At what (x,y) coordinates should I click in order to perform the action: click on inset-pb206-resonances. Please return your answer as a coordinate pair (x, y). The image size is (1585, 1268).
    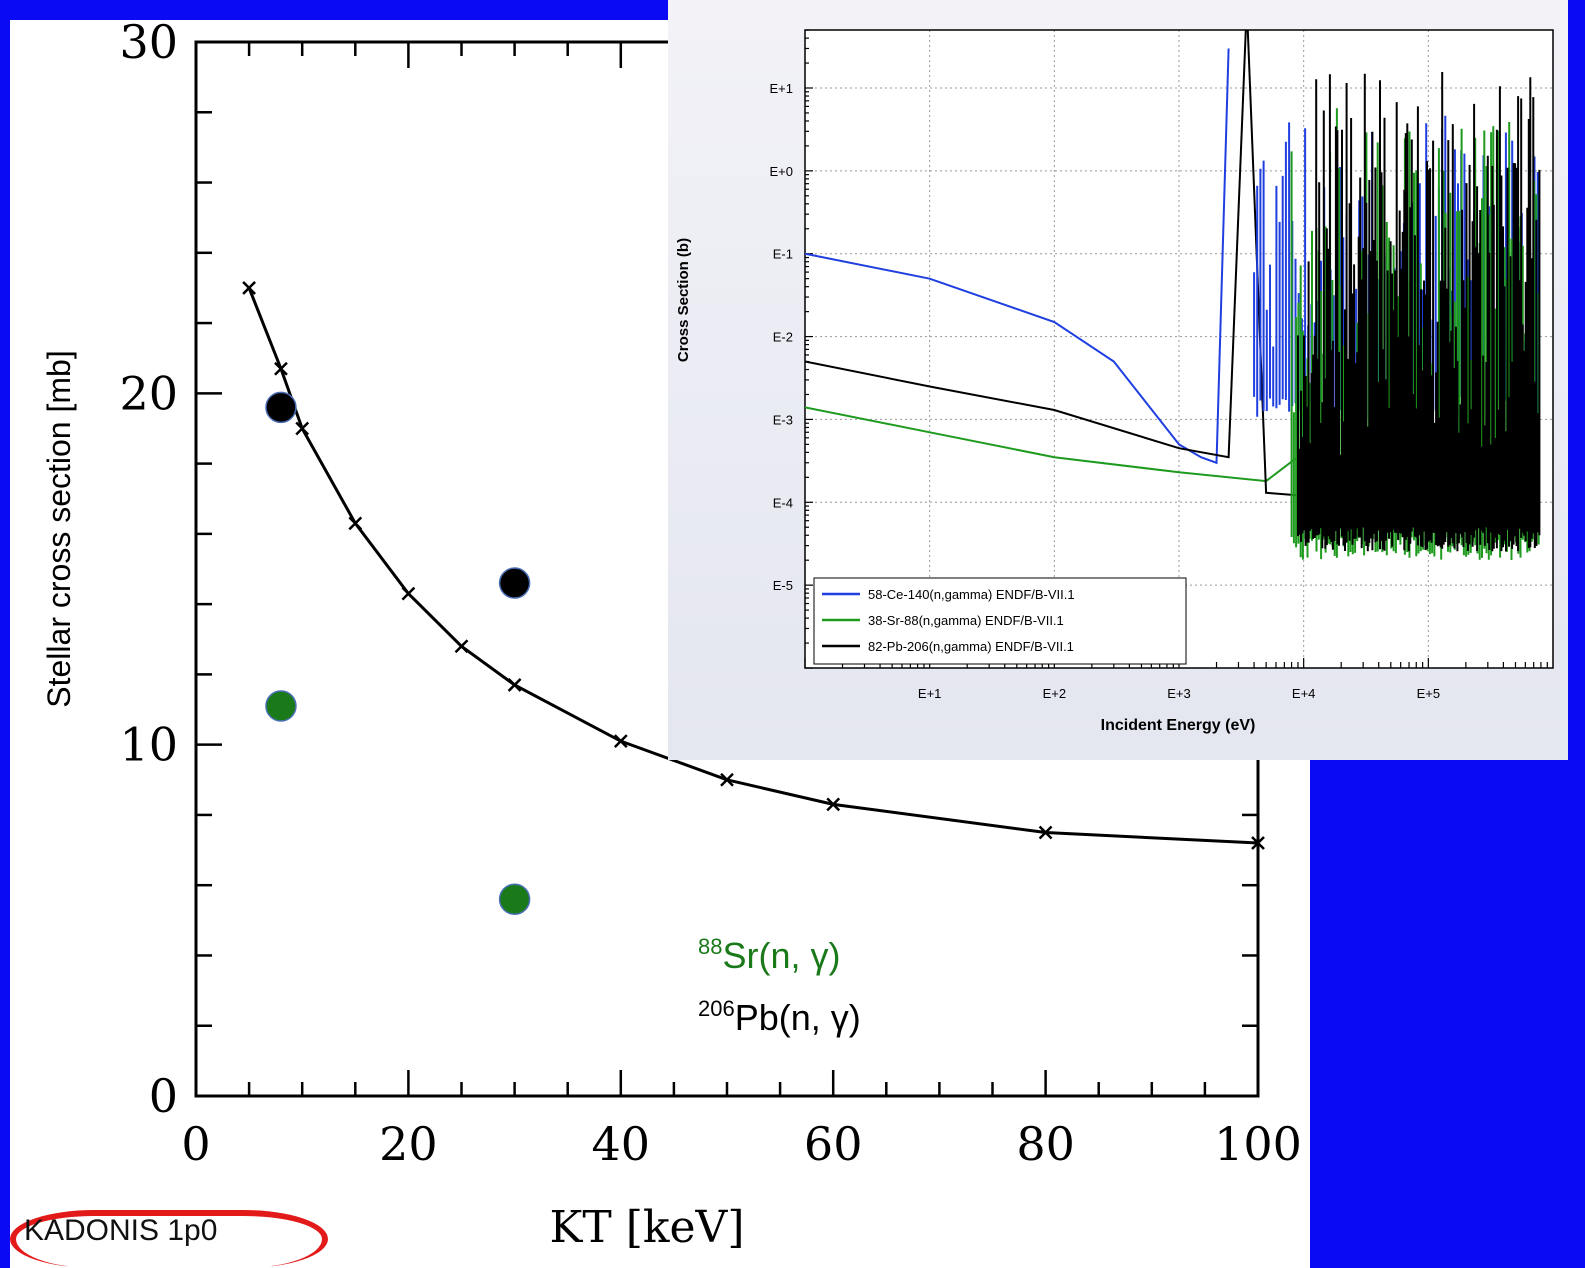
    Looking at the image, I should click on (1419, 312).